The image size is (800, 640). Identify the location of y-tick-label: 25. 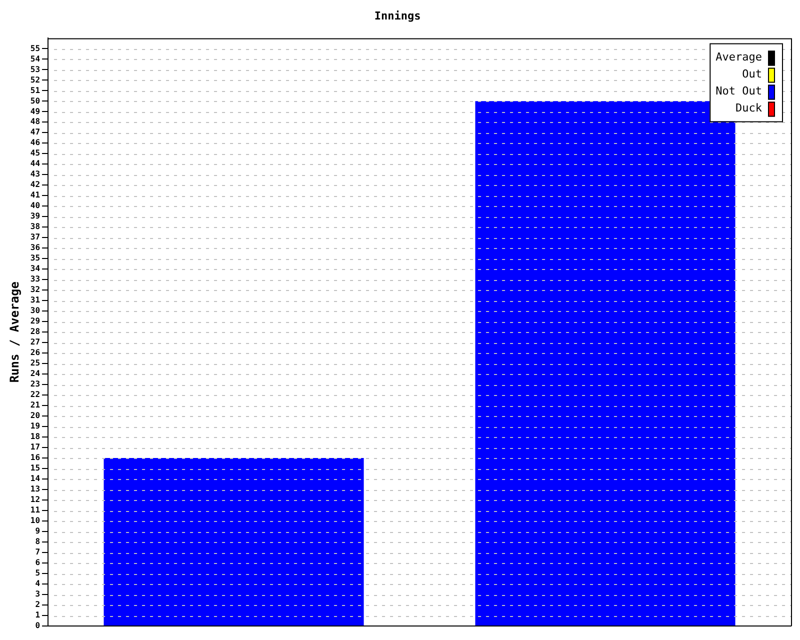
(35, 363).